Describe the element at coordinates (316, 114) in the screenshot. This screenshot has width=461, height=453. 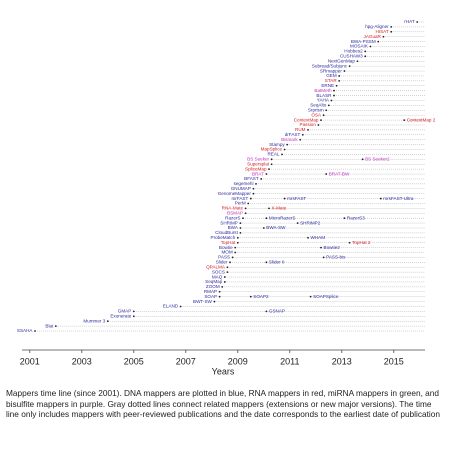
I see `mapper-label: OSA` at that location.